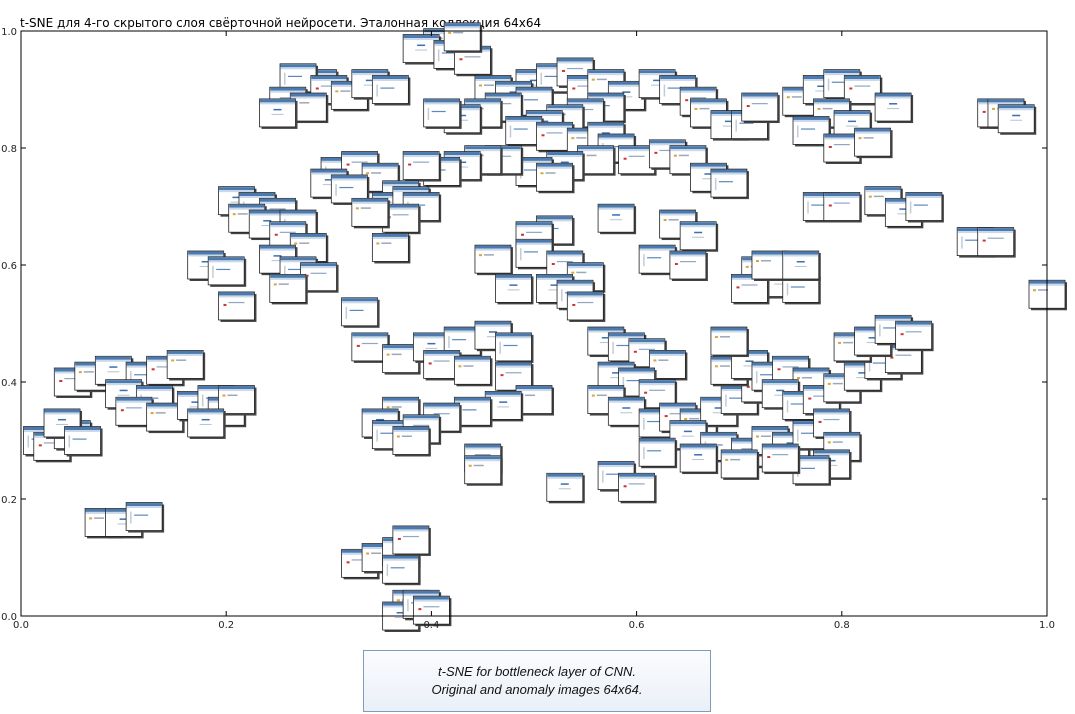 This screenshot has height=714, width=1075. What do you see at coordinates (9, 617) in the screenshot?
I see `y-tick-label: 0.0` at bounding box center [9, 617].